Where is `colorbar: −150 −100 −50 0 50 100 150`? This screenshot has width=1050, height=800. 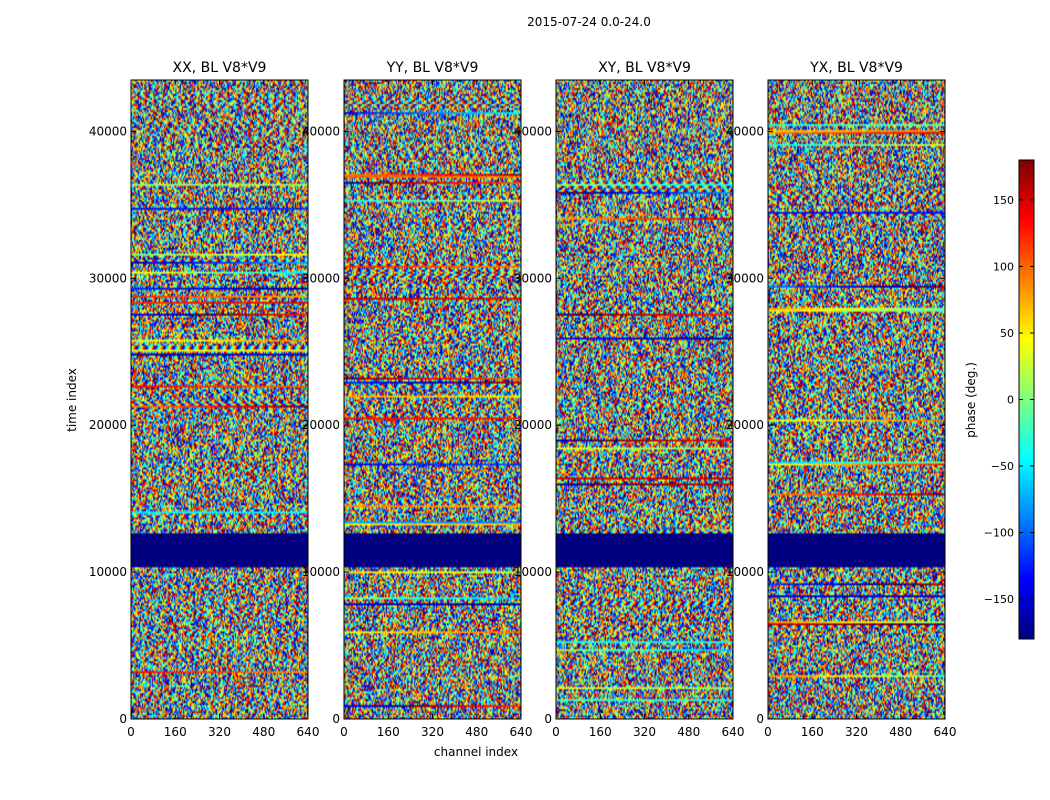
colorbar: −150 −100 −50 0 50 100 150 is located at coordinates (1009, 399).